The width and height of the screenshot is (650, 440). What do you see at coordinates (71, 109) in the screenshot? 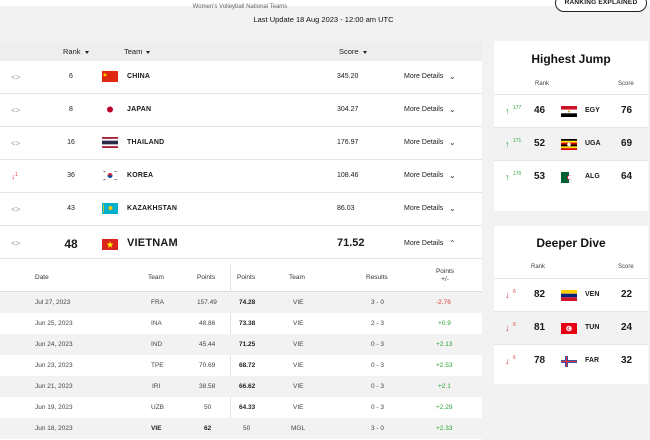
I see `rank-value: 8` at bounding box center [71, 109].